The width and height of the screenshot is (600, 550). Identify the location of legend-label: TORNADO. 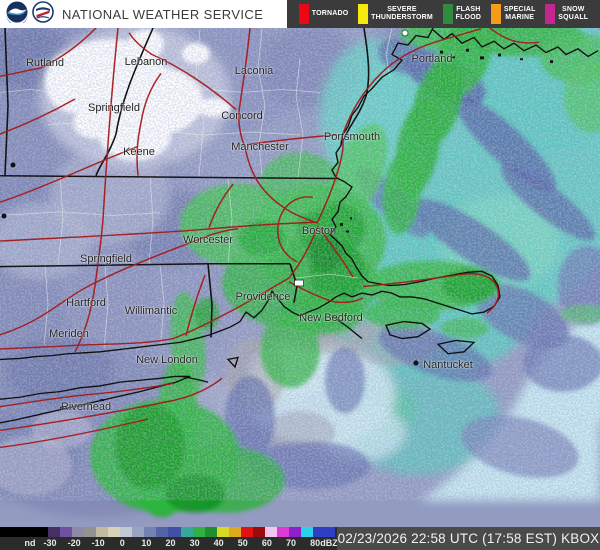
(330, 13).